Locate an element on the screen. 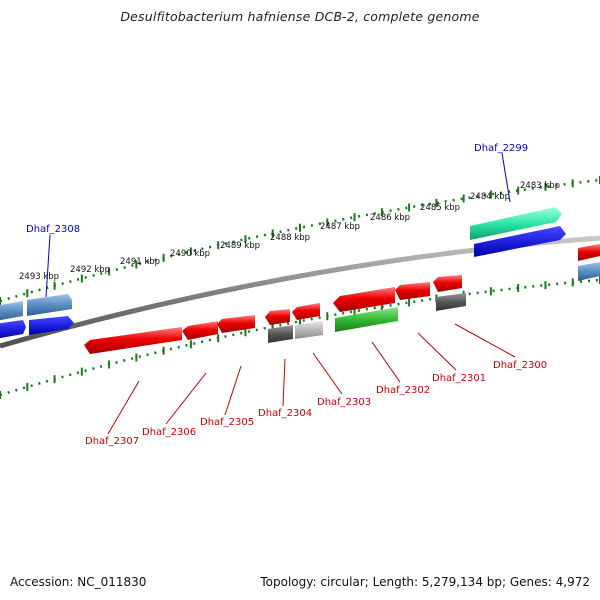 The image size is (600, 600). gene-label-dhaf-2300: Dhaf_2300 is located at coordinates (520, 365).